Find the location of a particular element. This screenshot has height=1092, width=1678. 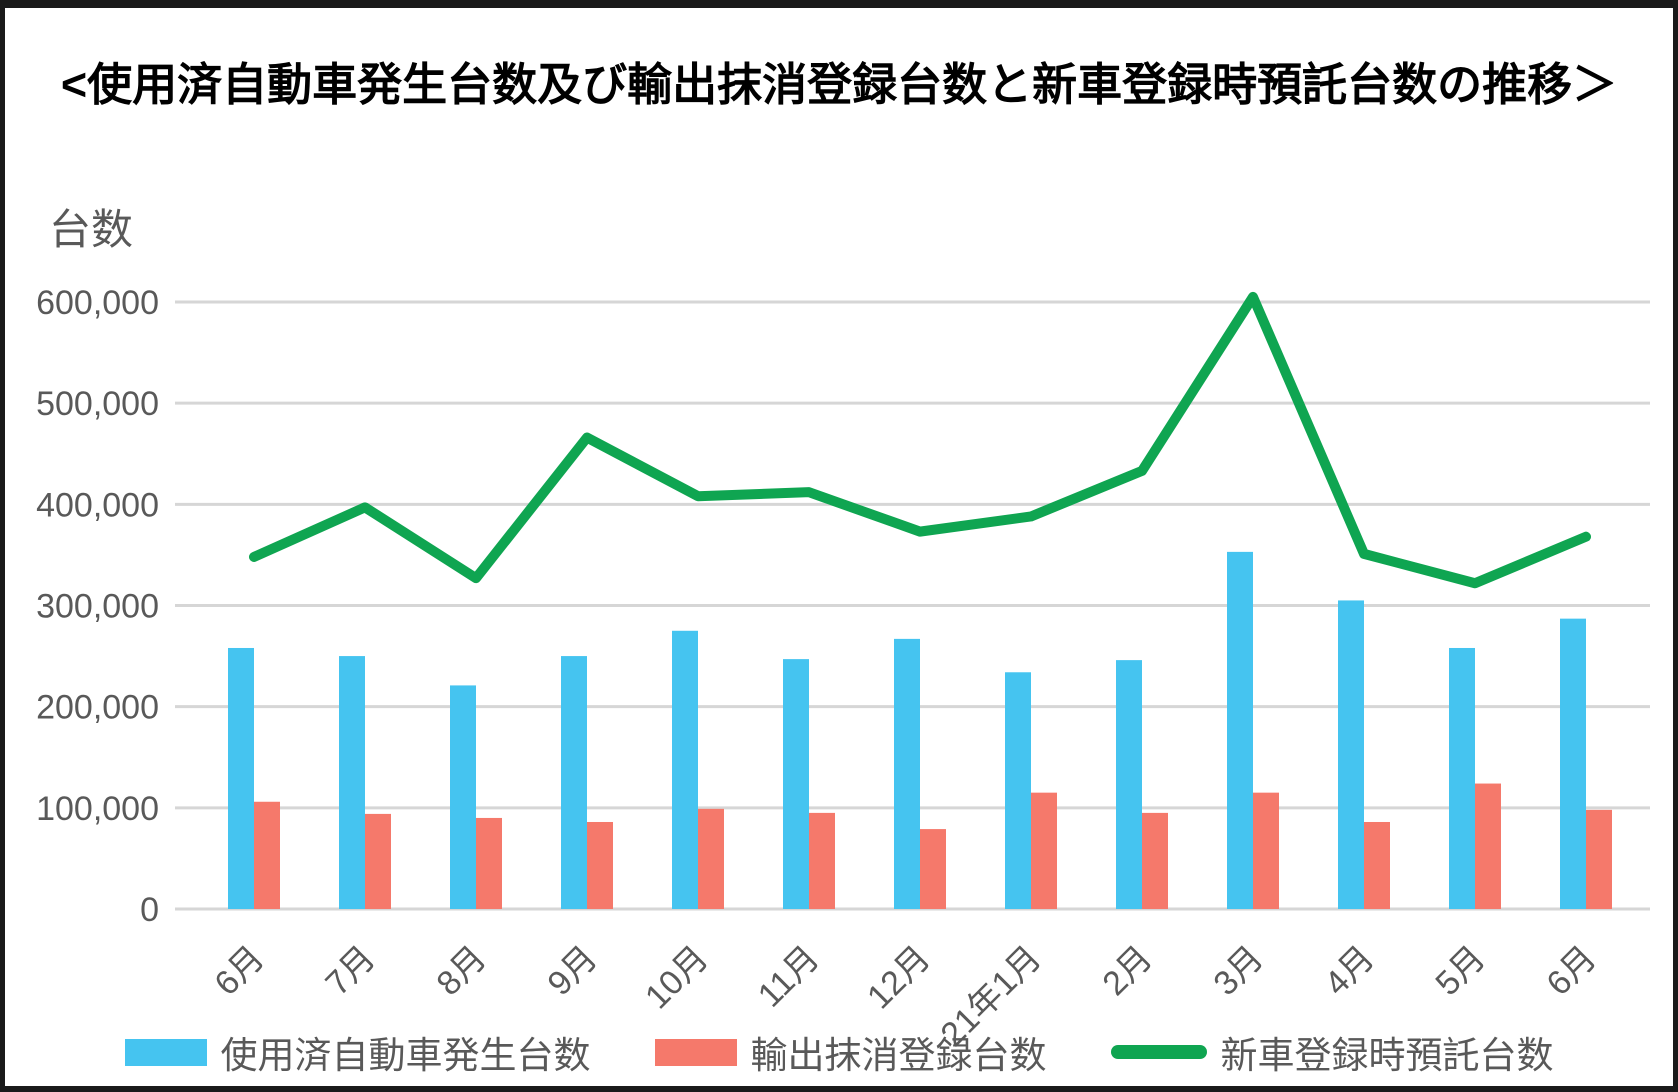

x-tick-label: 2月 is located at coordinates (1127, 971).